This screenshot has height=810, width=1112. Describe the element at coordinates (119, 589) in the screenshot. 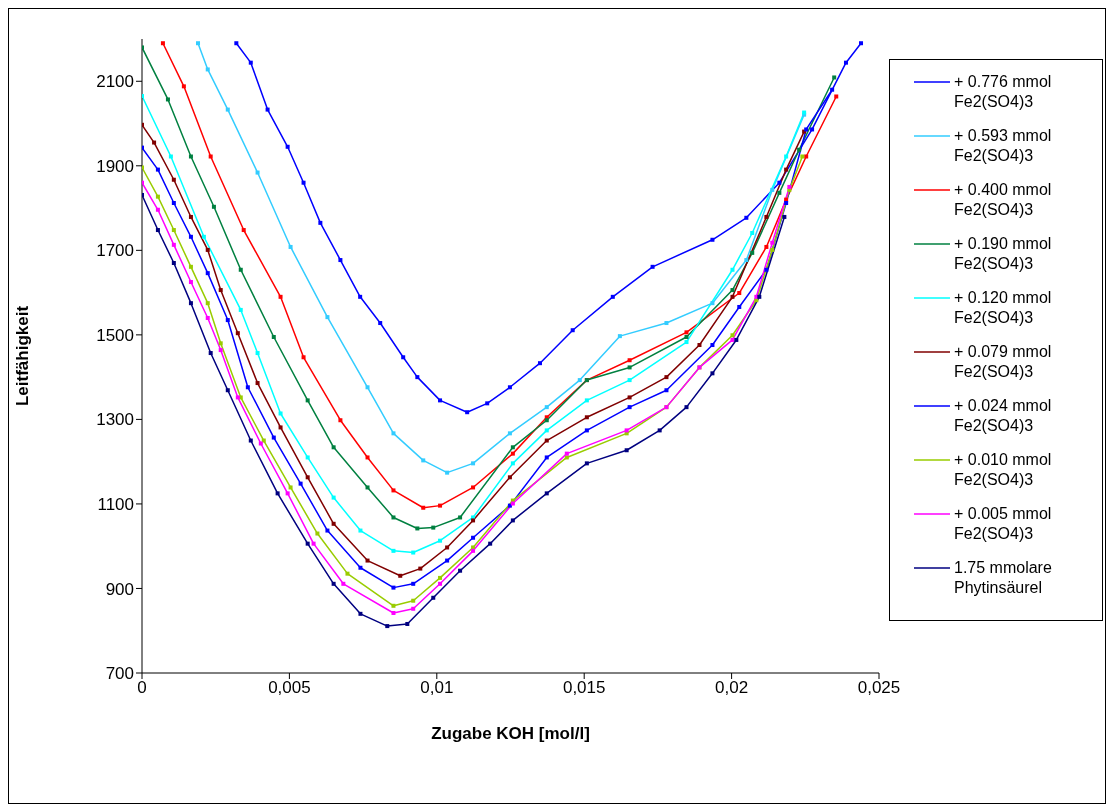

I see `y-tick-label: 900` at that location.